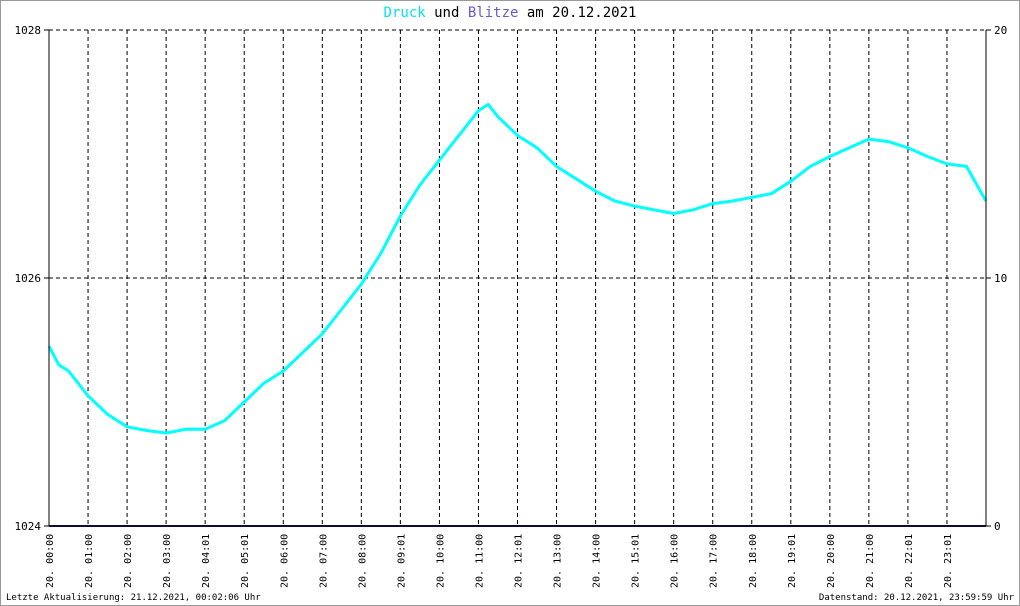 Image resolution: width=1020 pixels, height=606 pixels. Describe the element at coordinates (597, 561) in the screenshot. I see `x-tick-label: 20. 14:00` at that location.